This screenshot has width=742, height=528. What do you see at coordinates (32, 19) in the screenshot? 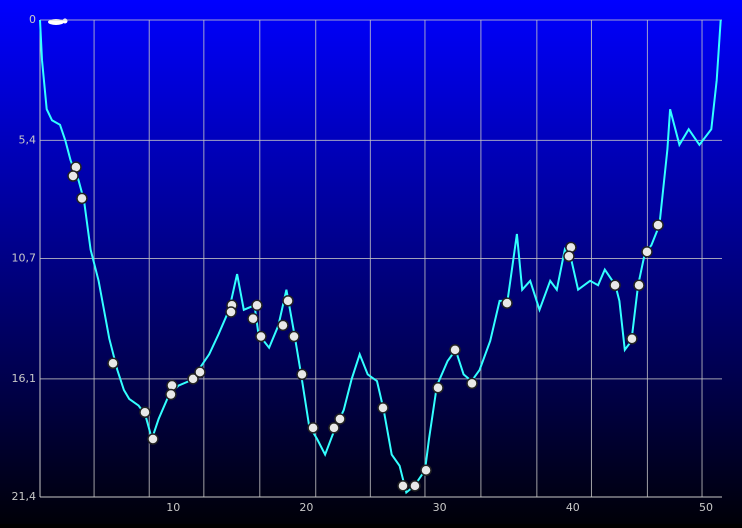
I see `y-tick-label: 0` at bounding box center [32, 19].